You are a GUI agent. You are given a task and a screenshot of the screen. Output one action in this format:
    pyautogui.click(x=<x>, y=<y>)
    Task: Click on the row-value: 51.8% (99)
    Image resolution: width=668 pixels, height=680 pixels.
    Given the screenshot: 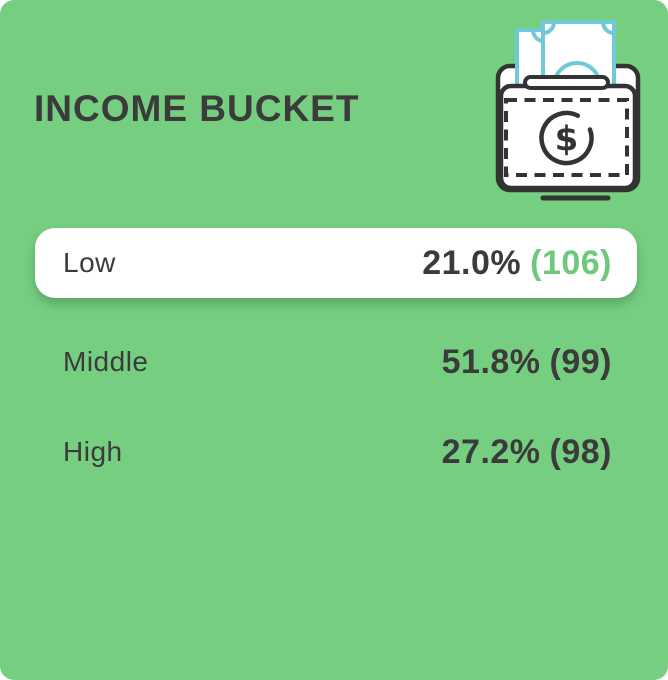 What is the action you would take?
    pyautogui.click(x=527, y=362)
    